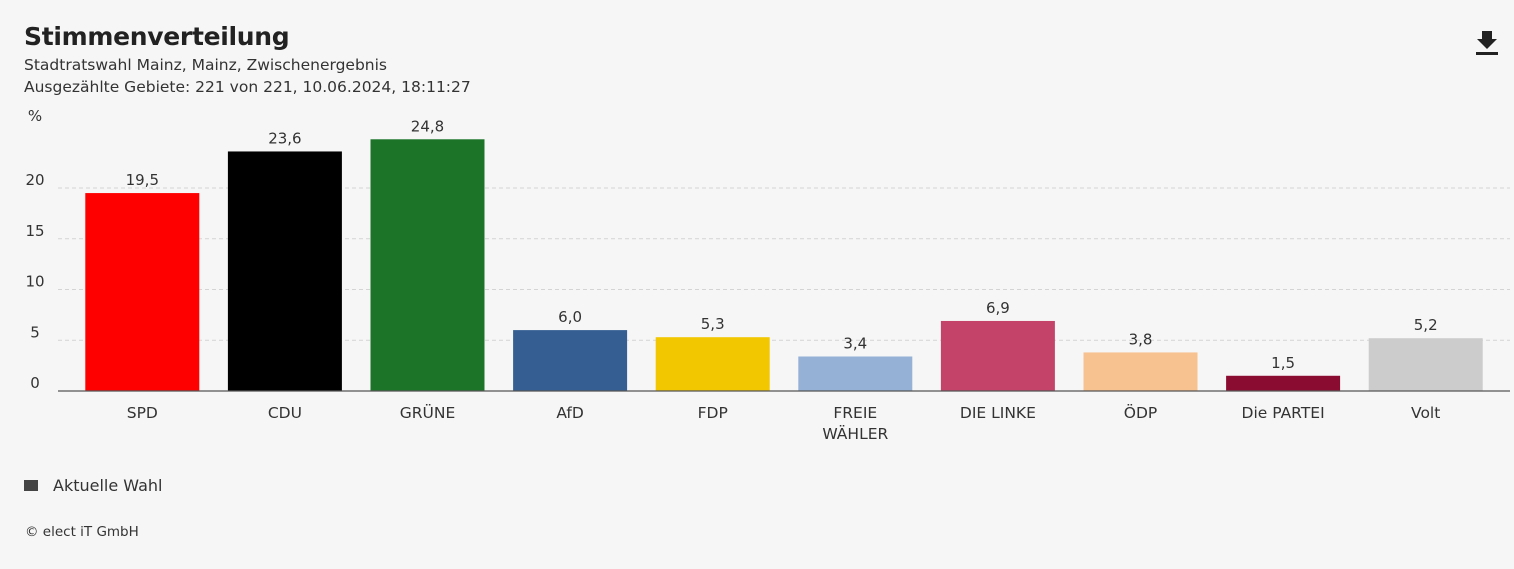 Image resolution: width=1514 pixels, height=569 pixels. What do you see at coordinates (34, 180) in the screenshot?
I see `y-tick-label: 20` at bounding box center [34, 180].